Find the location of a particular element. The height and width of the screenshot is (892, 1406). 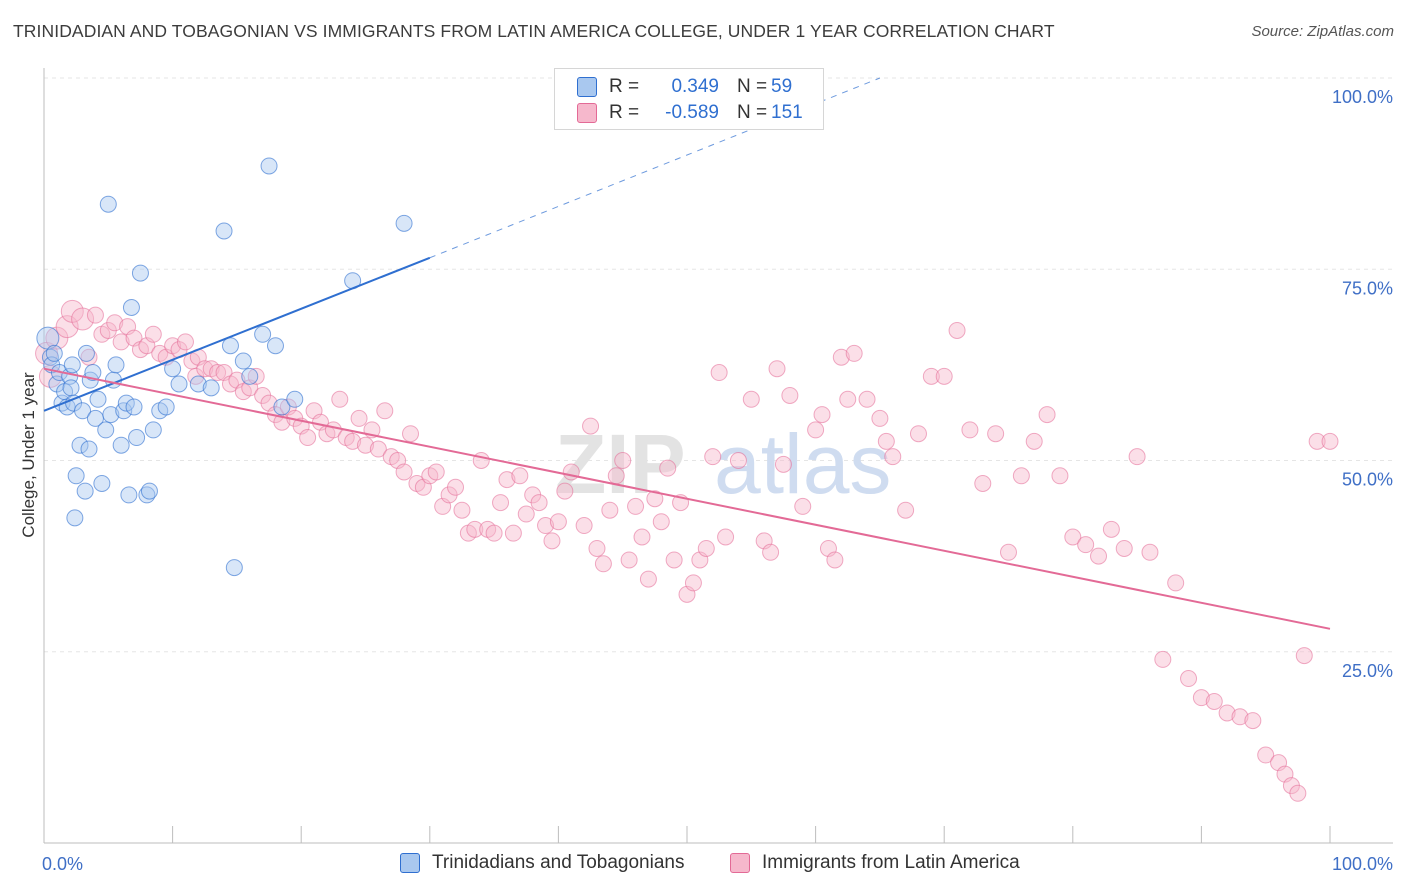

y-tick-label: 50.0% is located at coordinates (1367, 480).